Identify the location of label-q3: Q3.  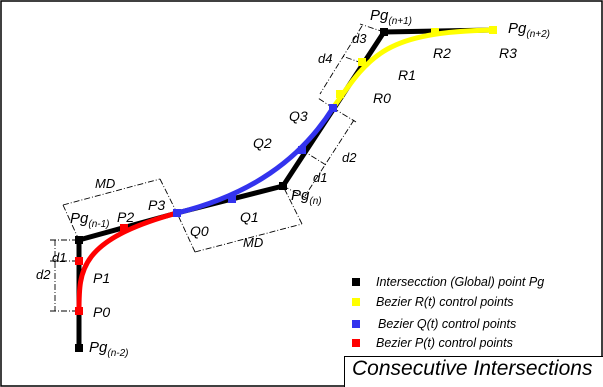
(298, 116).